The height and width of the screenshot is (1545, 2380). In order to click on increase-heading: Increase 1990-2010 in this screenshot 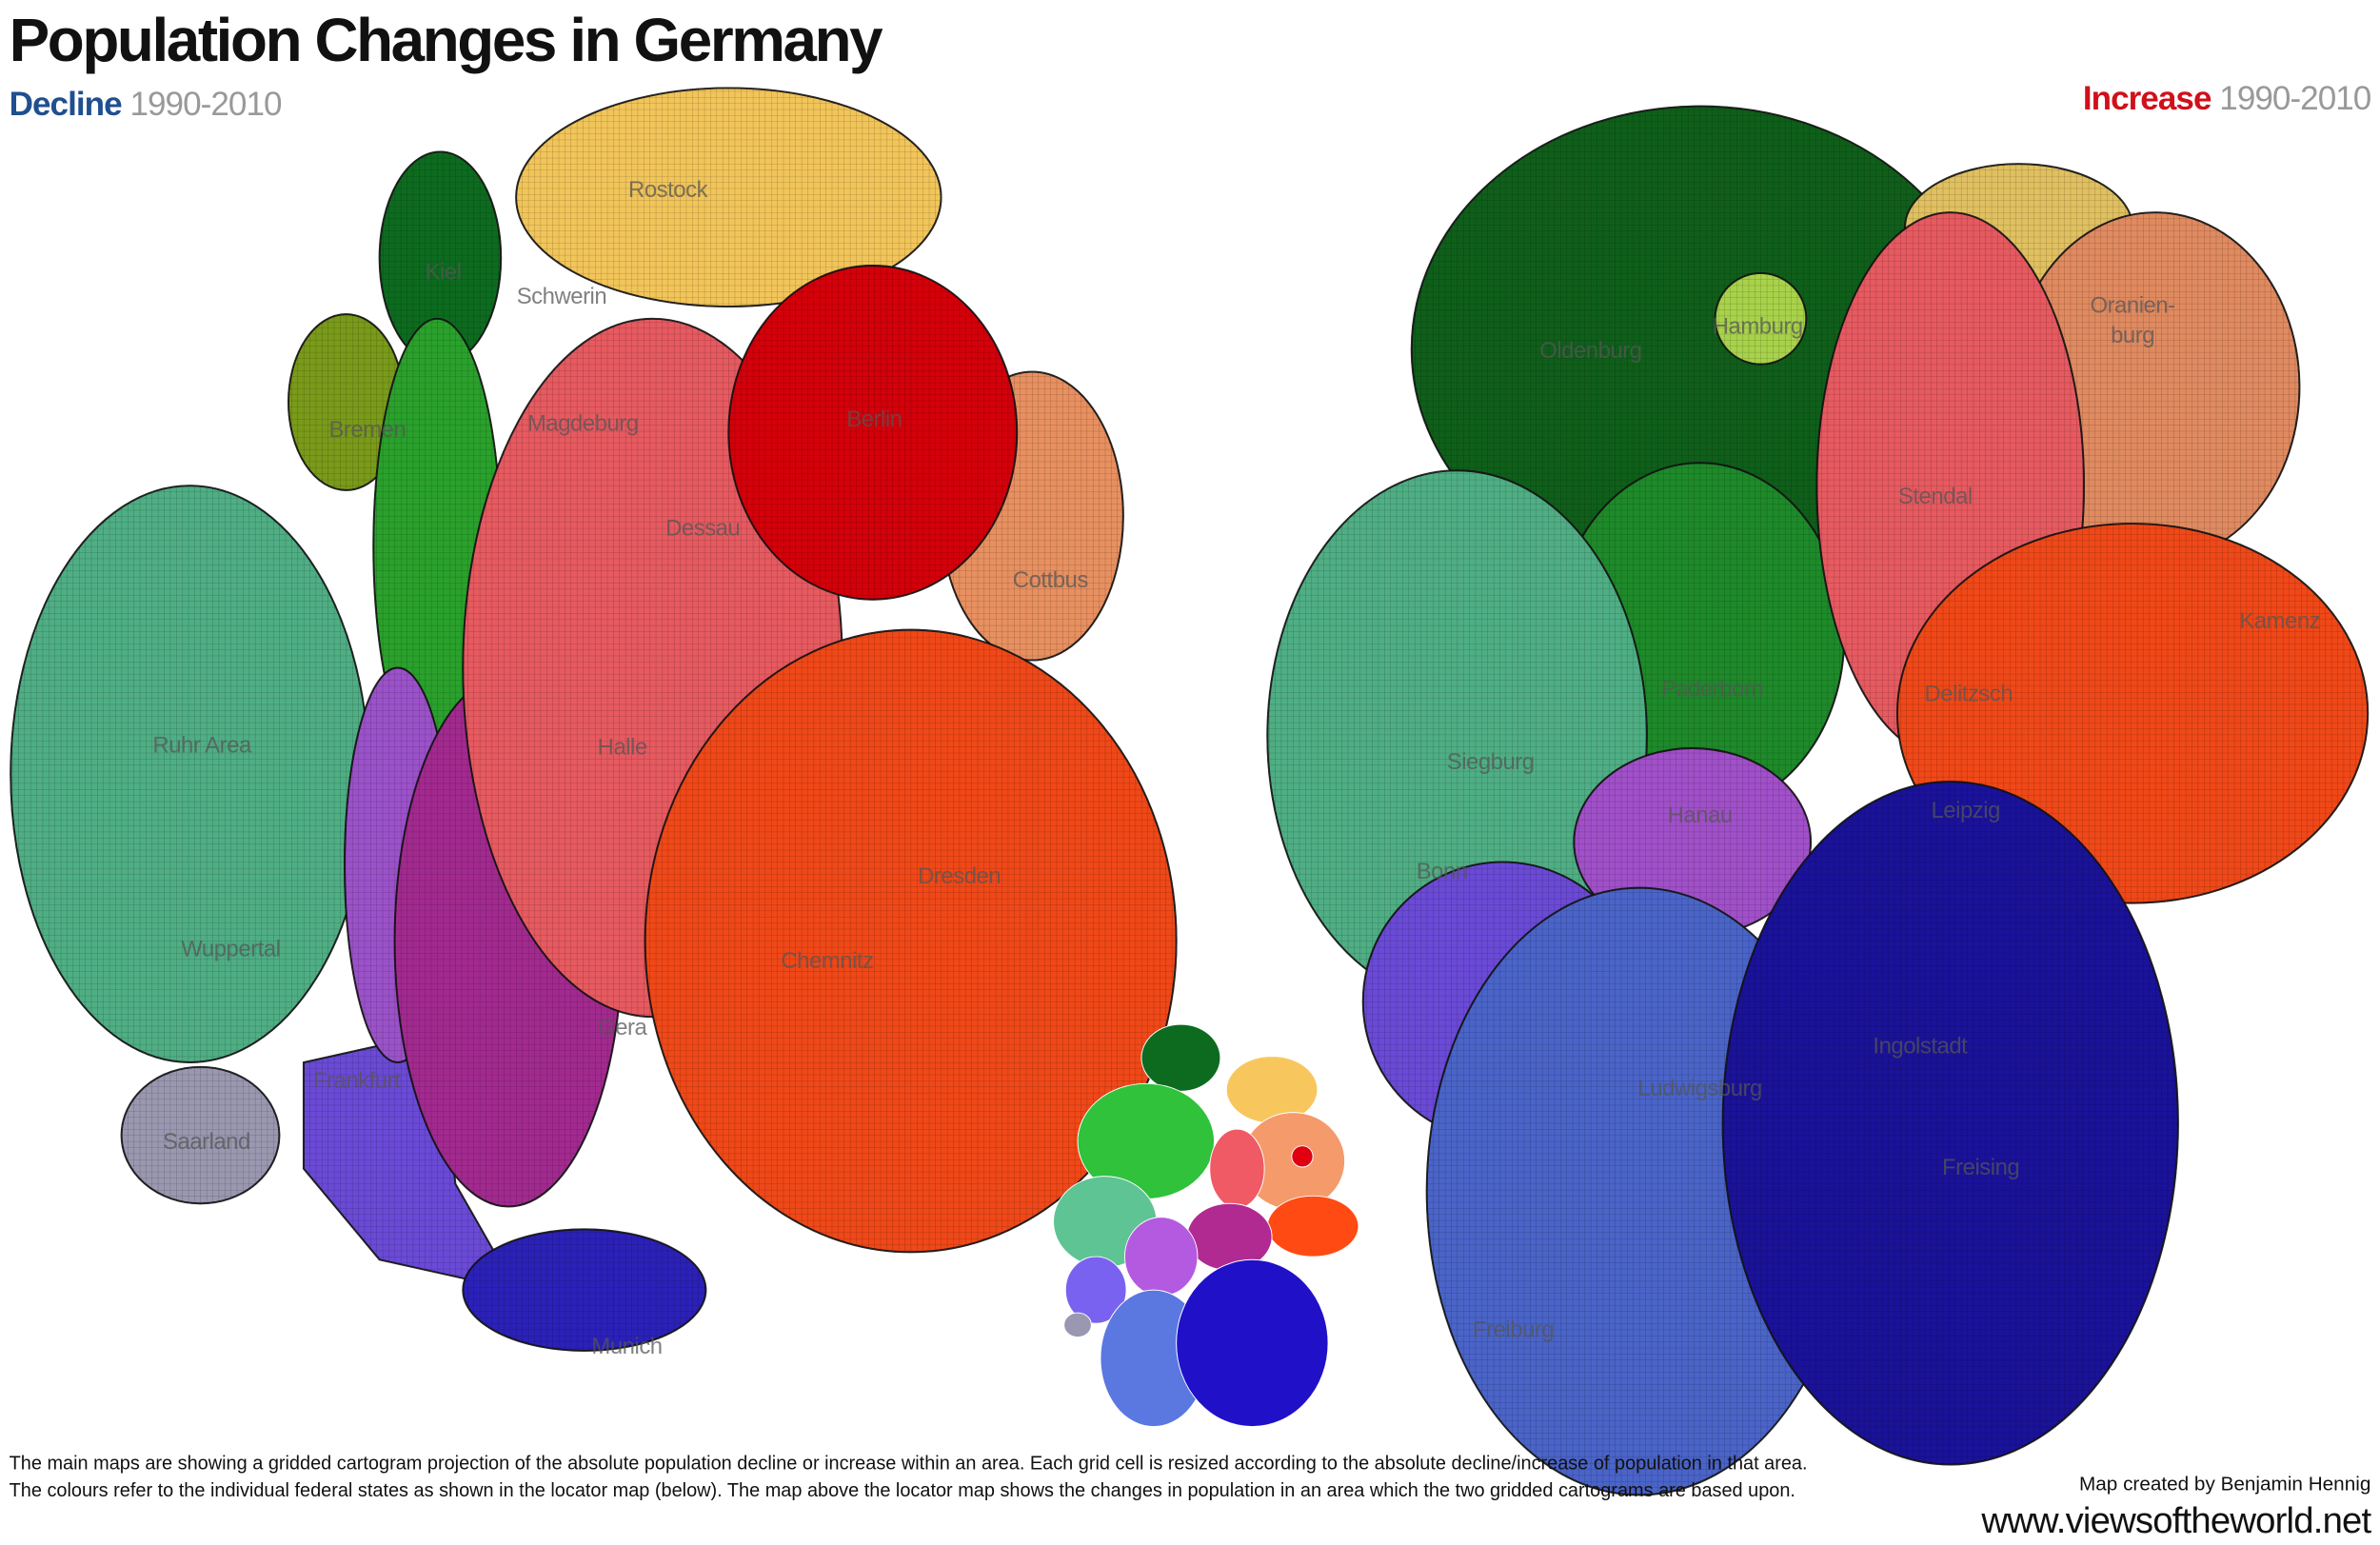, I will do `click(2227, 98)`.